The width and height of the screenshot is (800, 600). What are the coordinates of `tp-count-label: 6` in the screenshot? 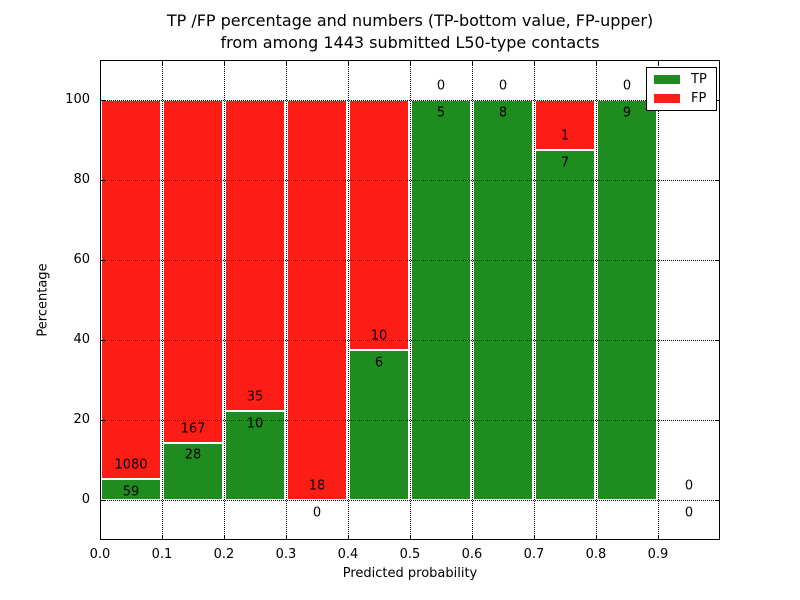 It's located at (379, 363).